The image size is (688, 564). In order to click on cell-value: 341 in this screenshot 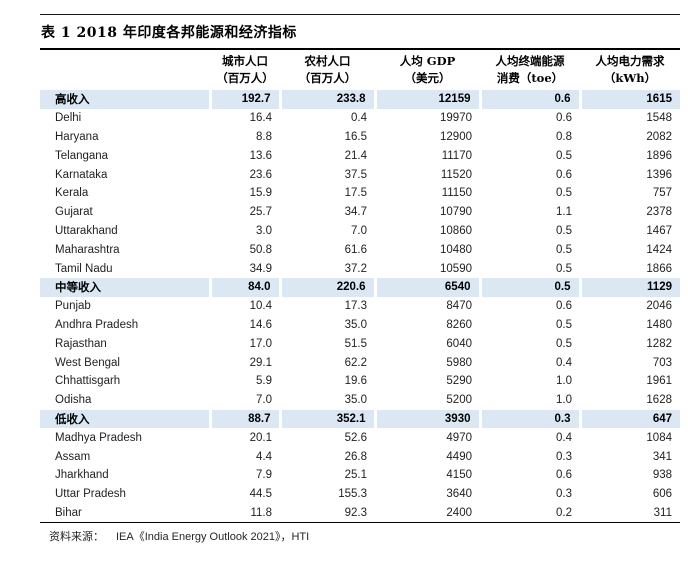, I will do `click(662, 456)`.